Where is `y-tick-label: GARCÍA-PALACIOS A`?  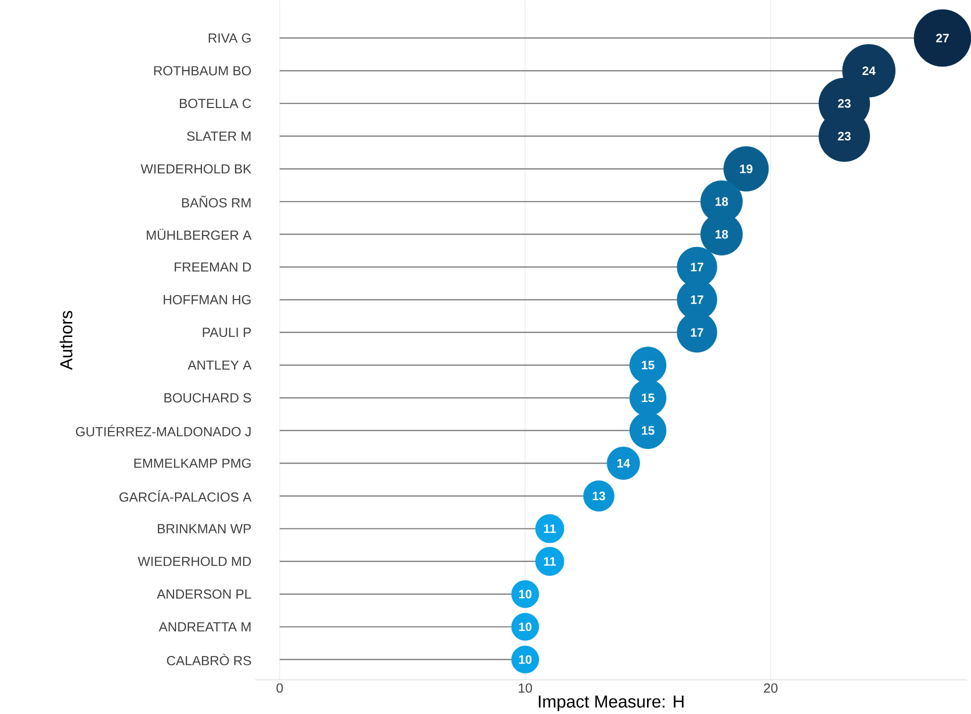 y-tick-label: GARCÍA-PALACIOS A is located at coordinates (185, 496).